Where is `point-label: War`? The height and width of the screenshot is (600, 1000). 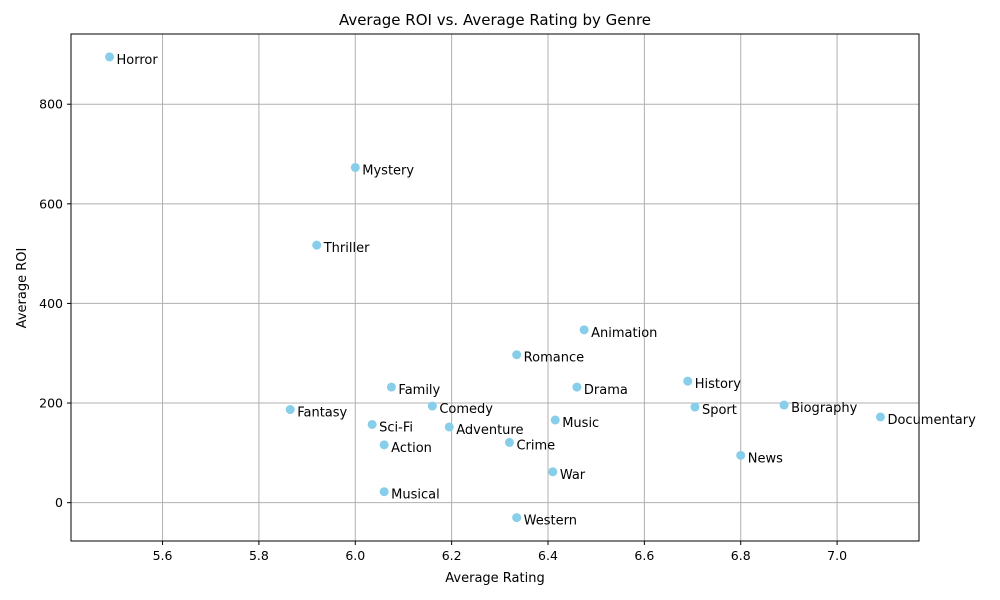
point-label: War is located at coordinates (573, 475).